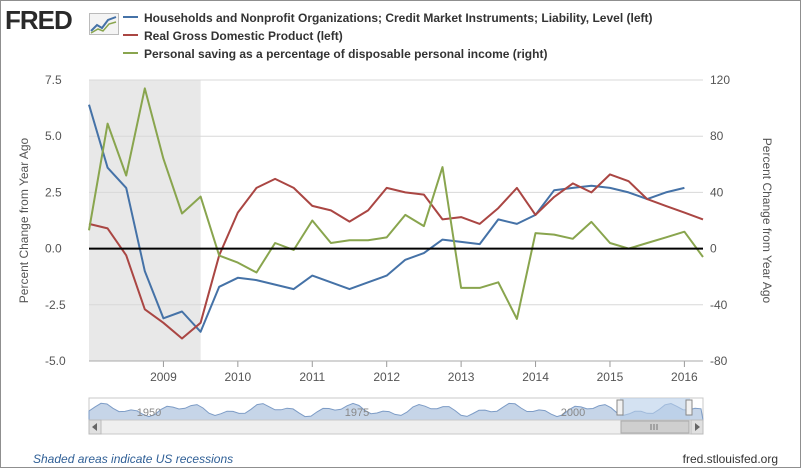  I want to click on recession-note: Shaded areas indicate US recessions, so click(133, 459).